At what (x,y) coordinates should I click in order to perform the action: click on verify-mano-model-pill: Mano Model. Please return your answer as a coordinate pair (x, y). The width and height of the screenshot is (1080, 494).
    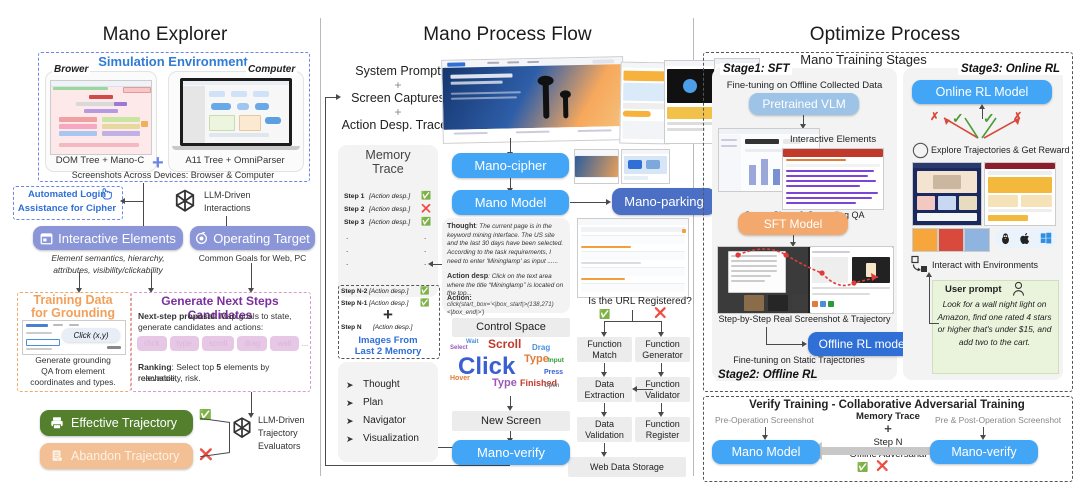
    Looking at the image, I should click on (766, 452).